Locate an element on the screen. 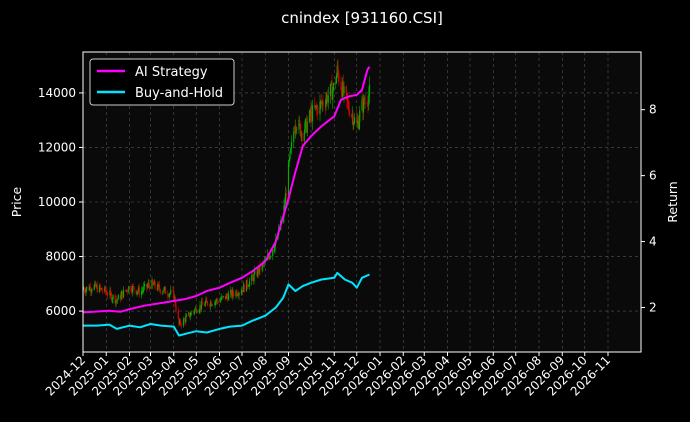 The height and width of the screenshot is (422, 690). legend-box is located at coordinates (162, 82).